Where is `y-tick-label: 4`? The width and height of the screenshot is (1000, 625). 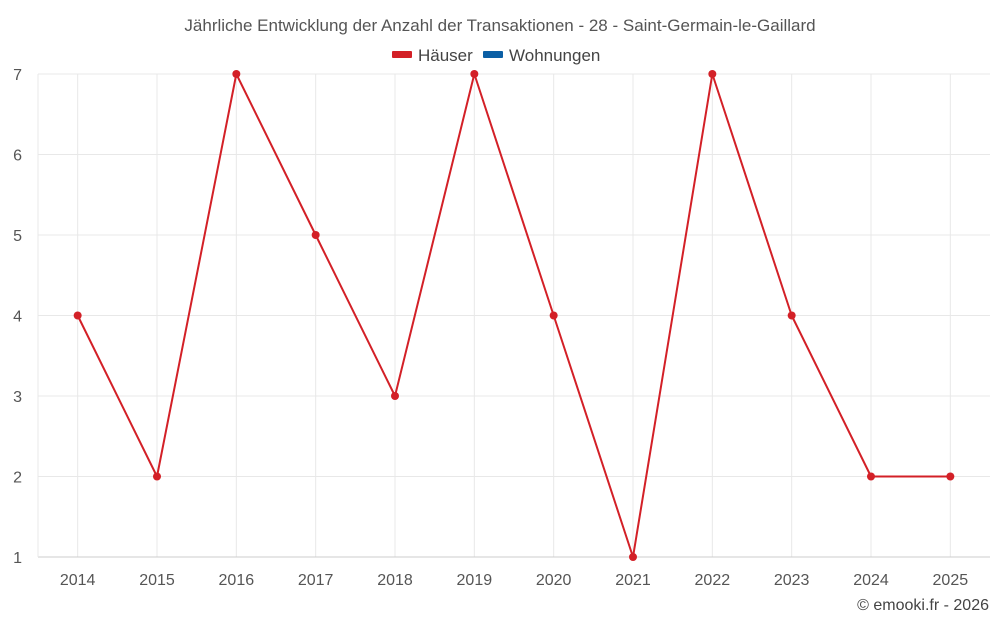 y-tick-label: 4 is located at coordinates (17, 317).